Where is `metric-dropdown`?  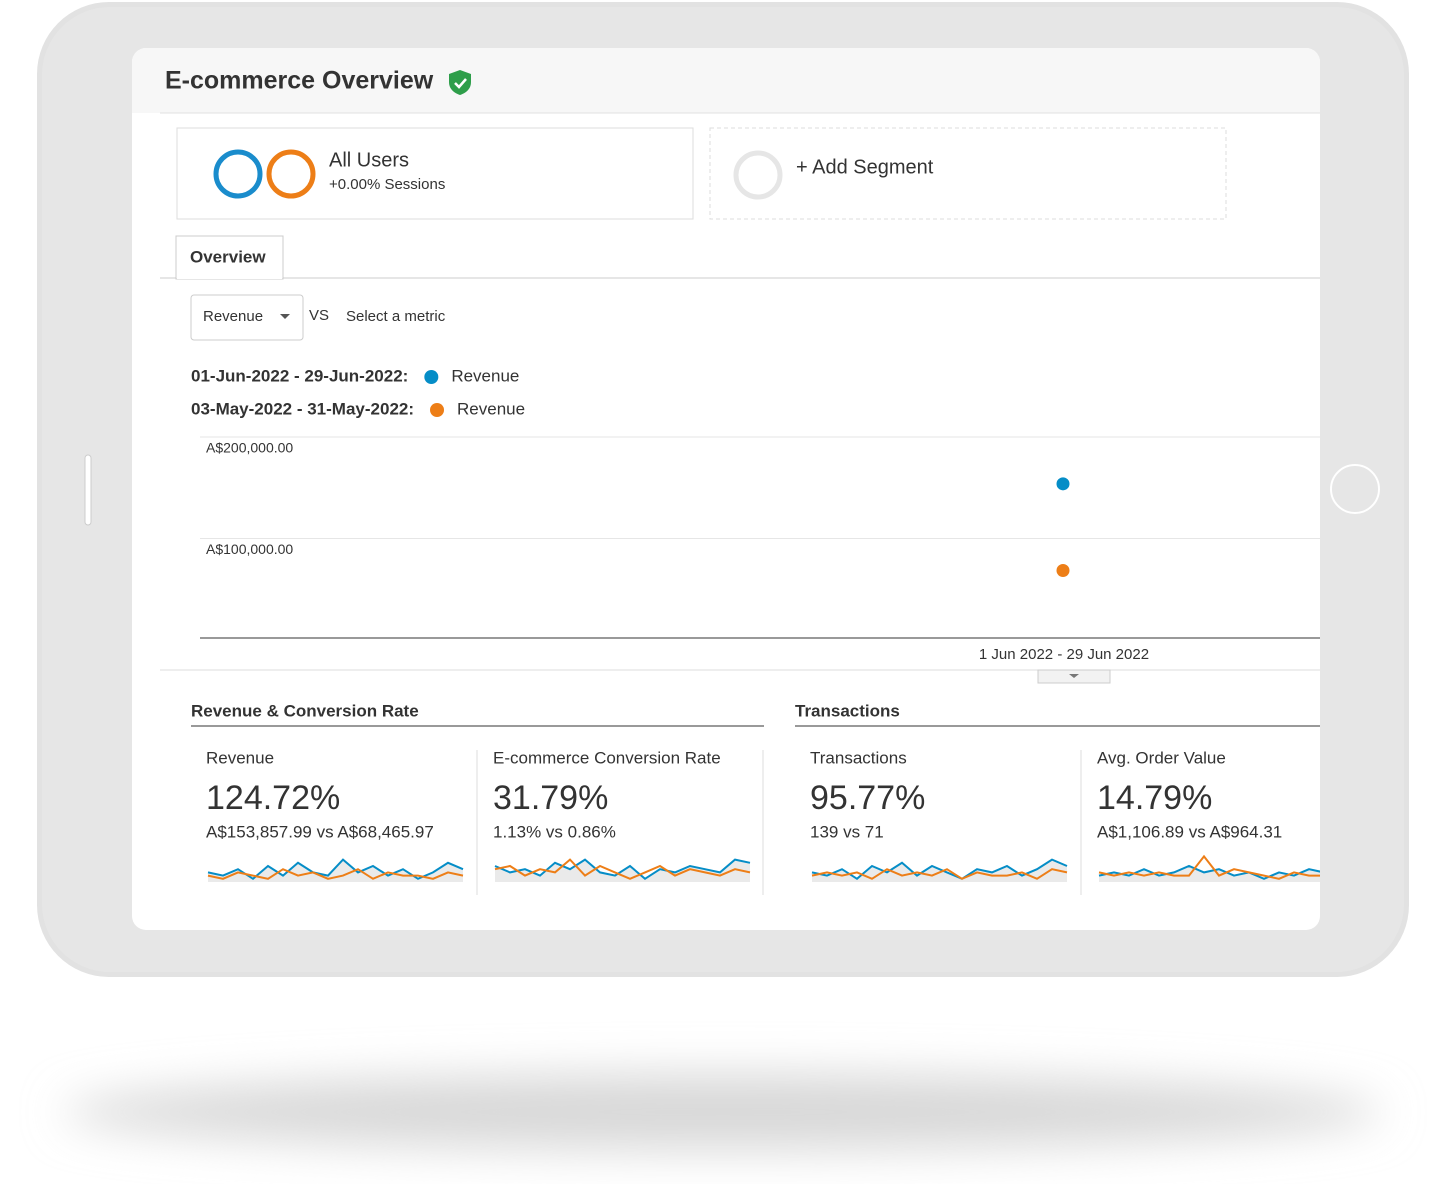 metric-dropdown is located at coordinates (247, 317).